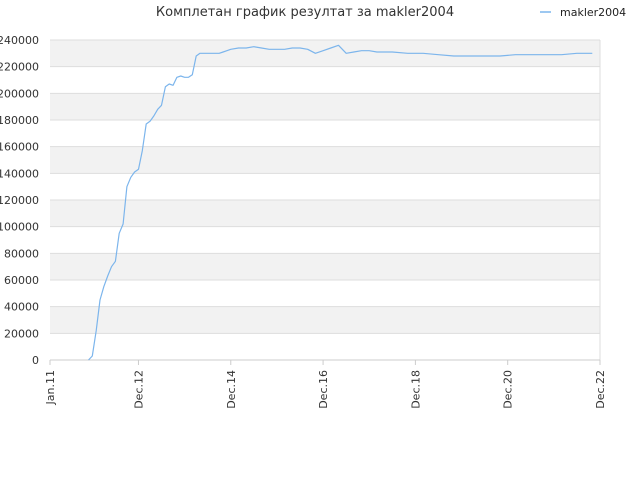 Image resolution: width=640 pixels, height=480 pixels. I want to click on y-tick-label: 120000, so click(19, 200).